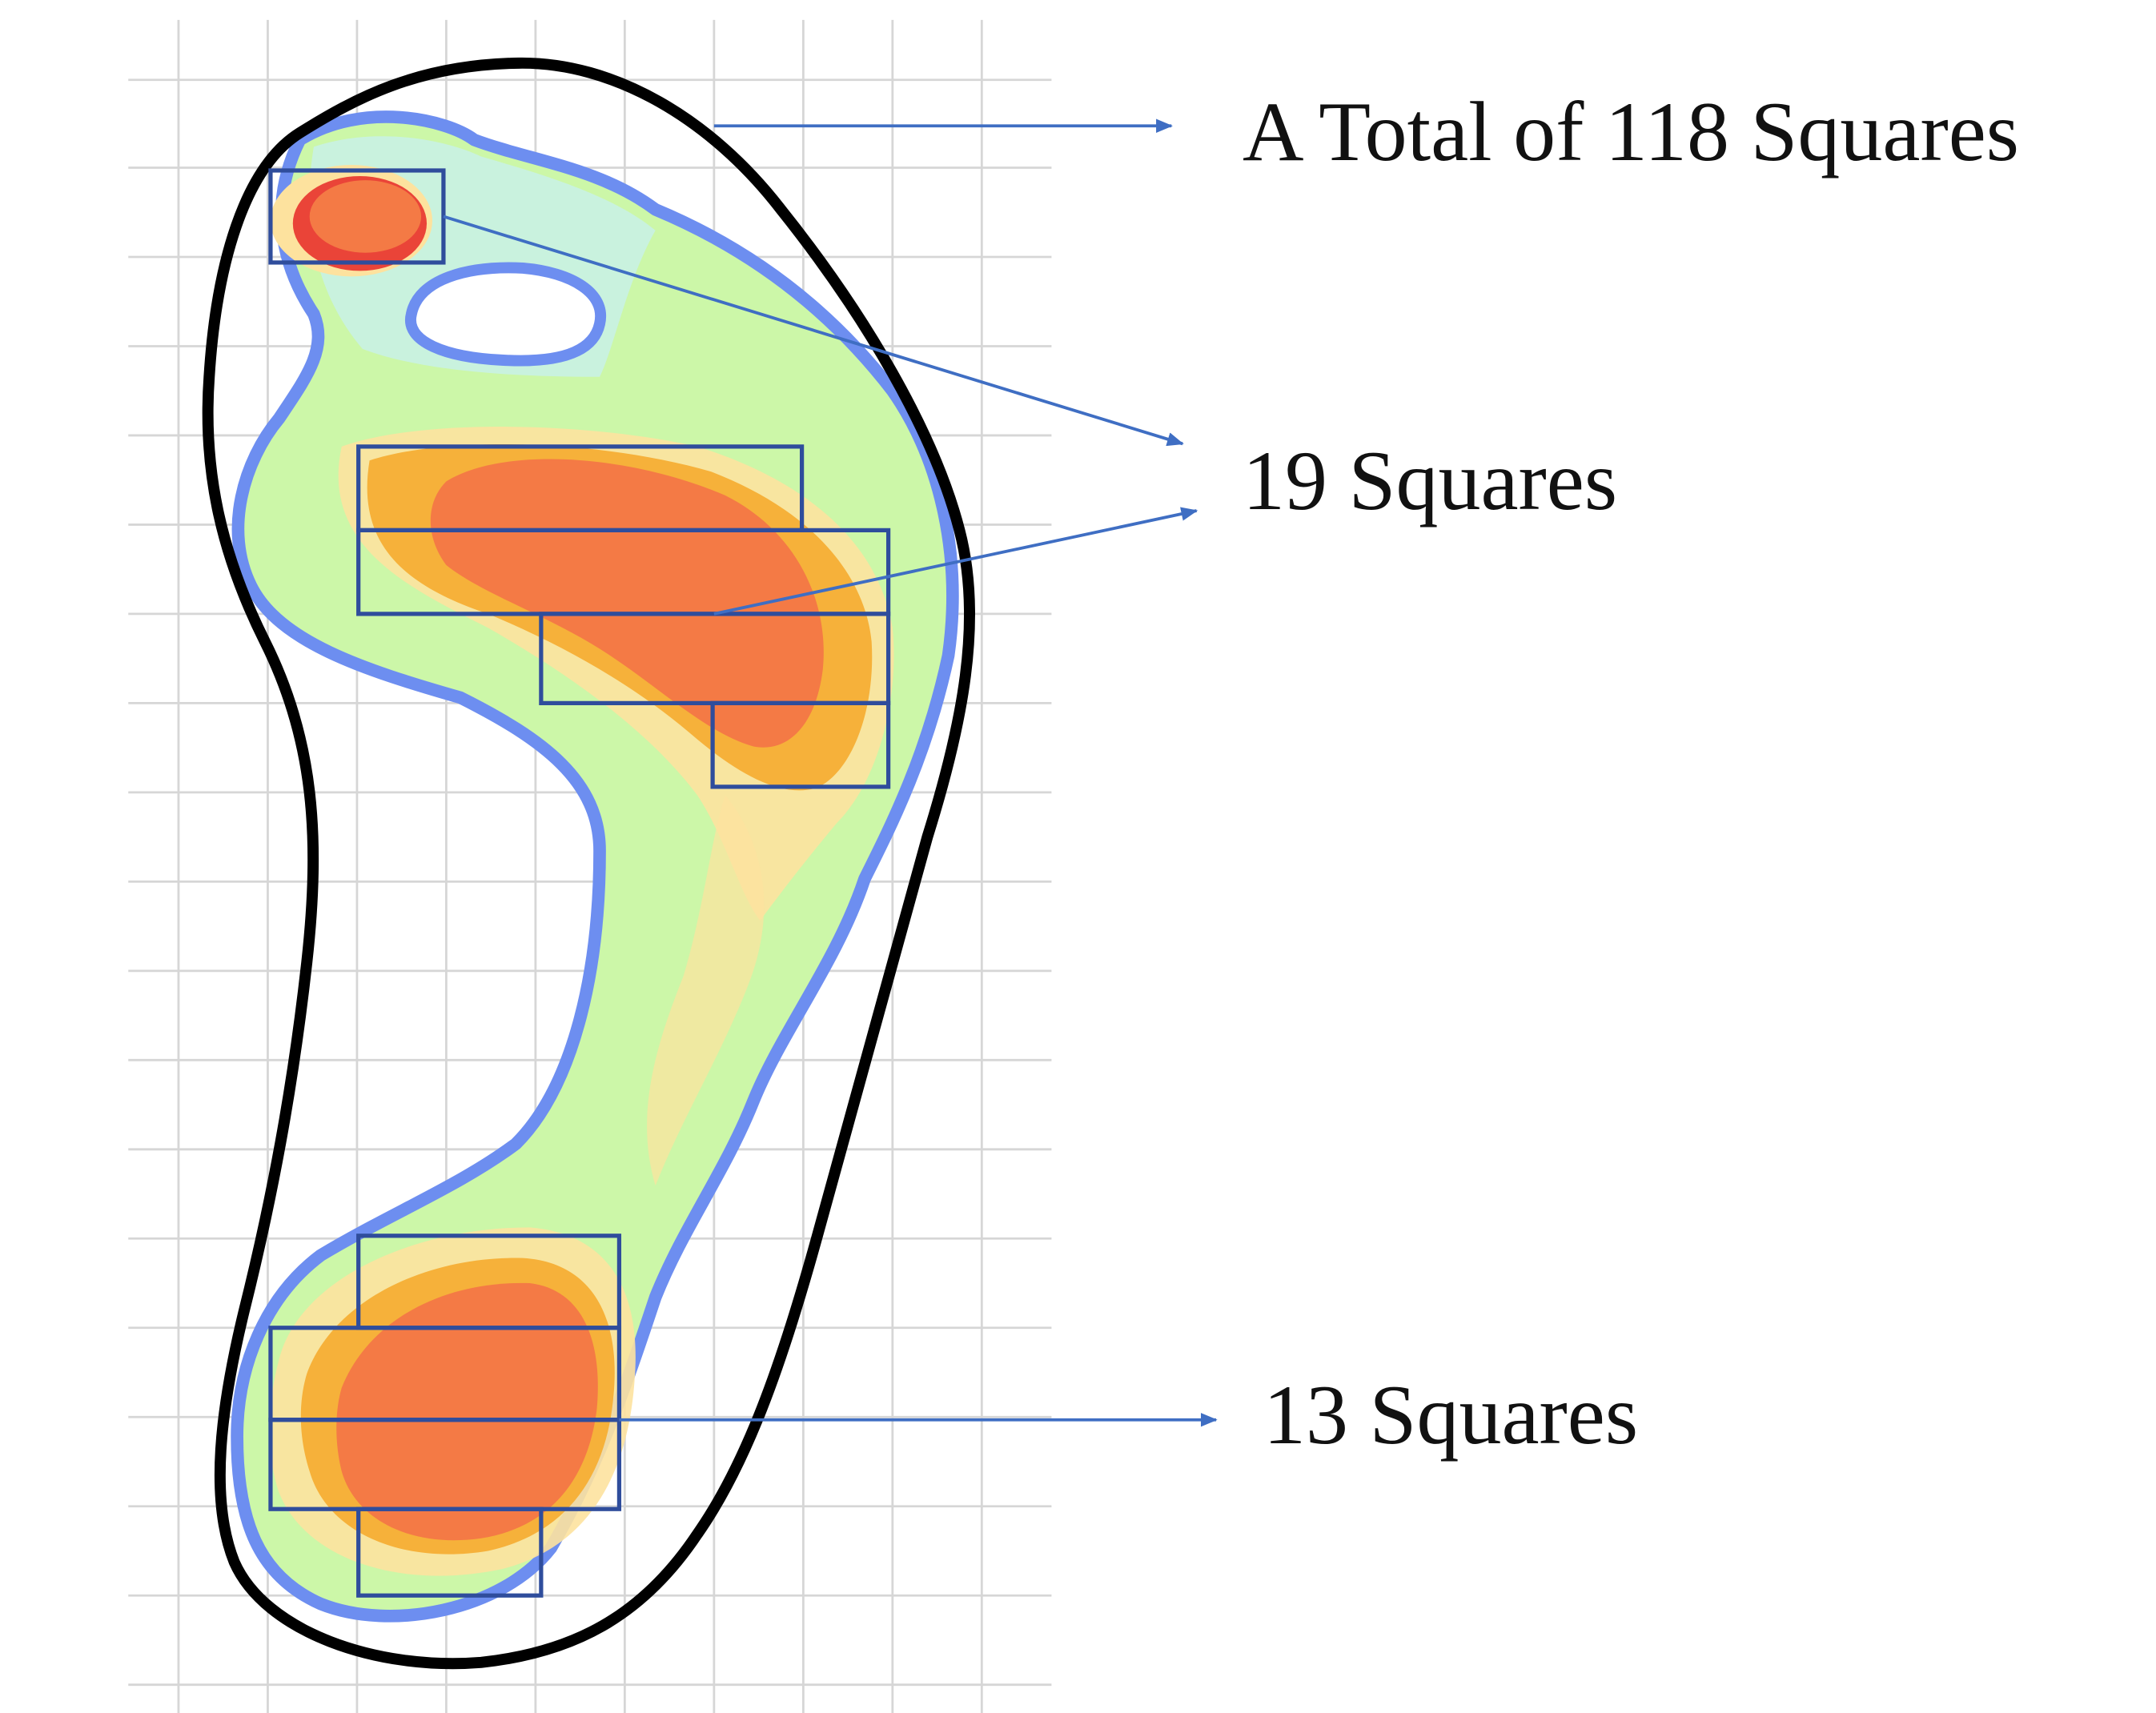 This screenshot has width=2156, height=1713. Describe the element at coordinates (1631, 132) in the screenshot. I see `total-squares-label: A Total of 118 Squares` at that location.